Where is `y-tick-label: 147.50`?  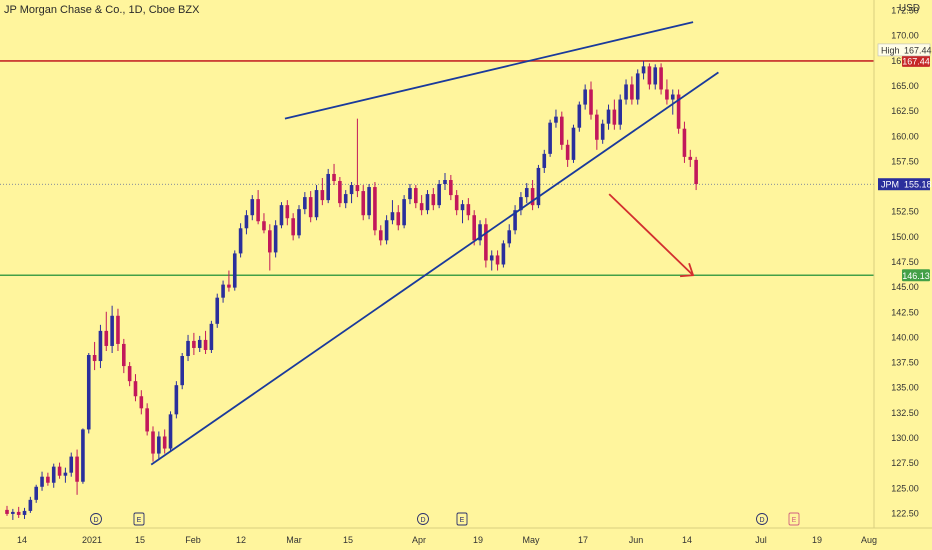
y-tick-label: 147.50 is located at coordinates (905, 262).